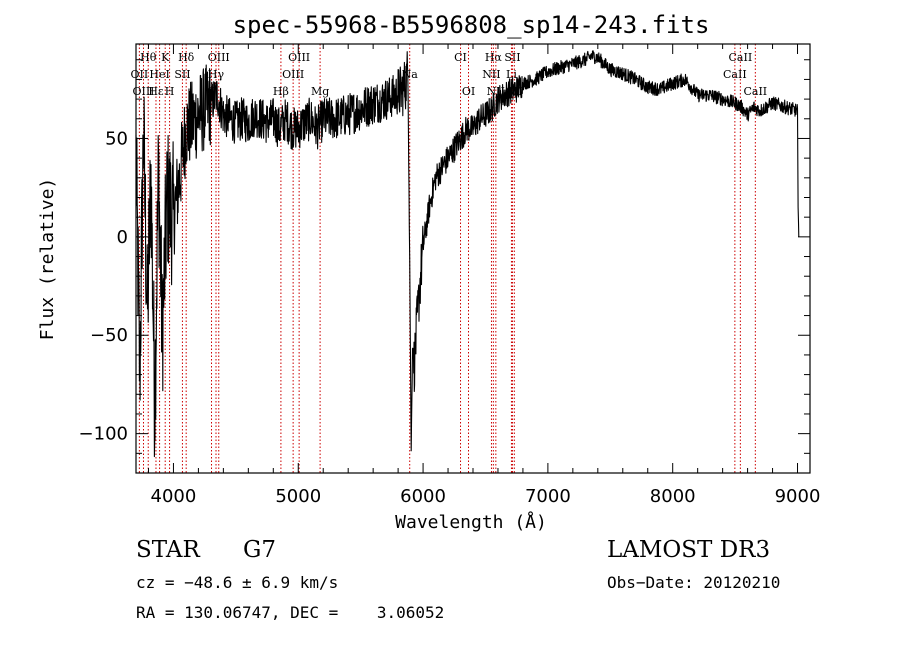 The width and height of the screenshot is (900, 649). Describe the element at coordinates (165, 57) in the screenshot. I see `line-marker-label: K` at that location.